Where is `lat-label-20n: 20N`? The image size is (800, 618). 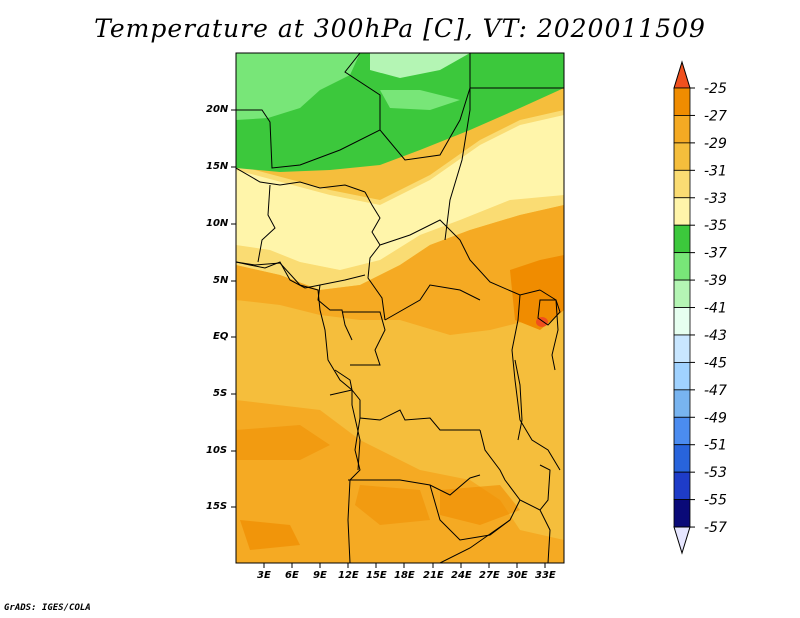 lat-label-20n: 20N is located at coordinates (217, 109).